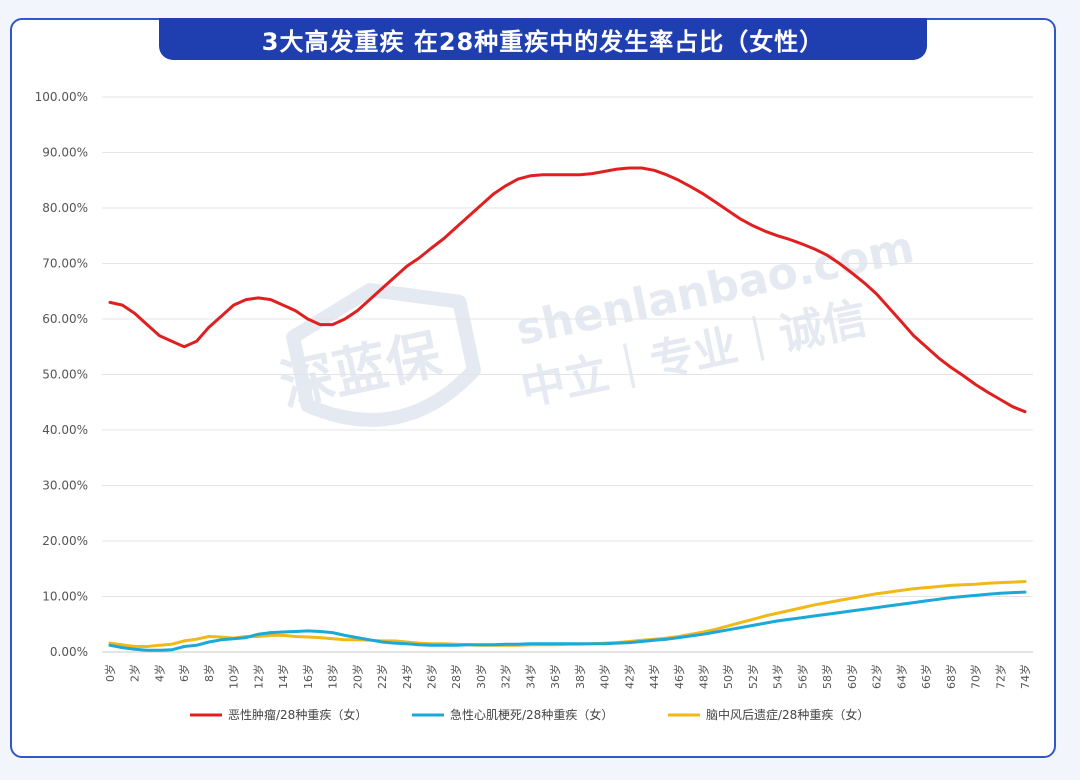 The image size is (1080, 780). Describe the element at coordinates (333, 676) in the screenshot. I see `x-tick-label: 18岁` at that location.